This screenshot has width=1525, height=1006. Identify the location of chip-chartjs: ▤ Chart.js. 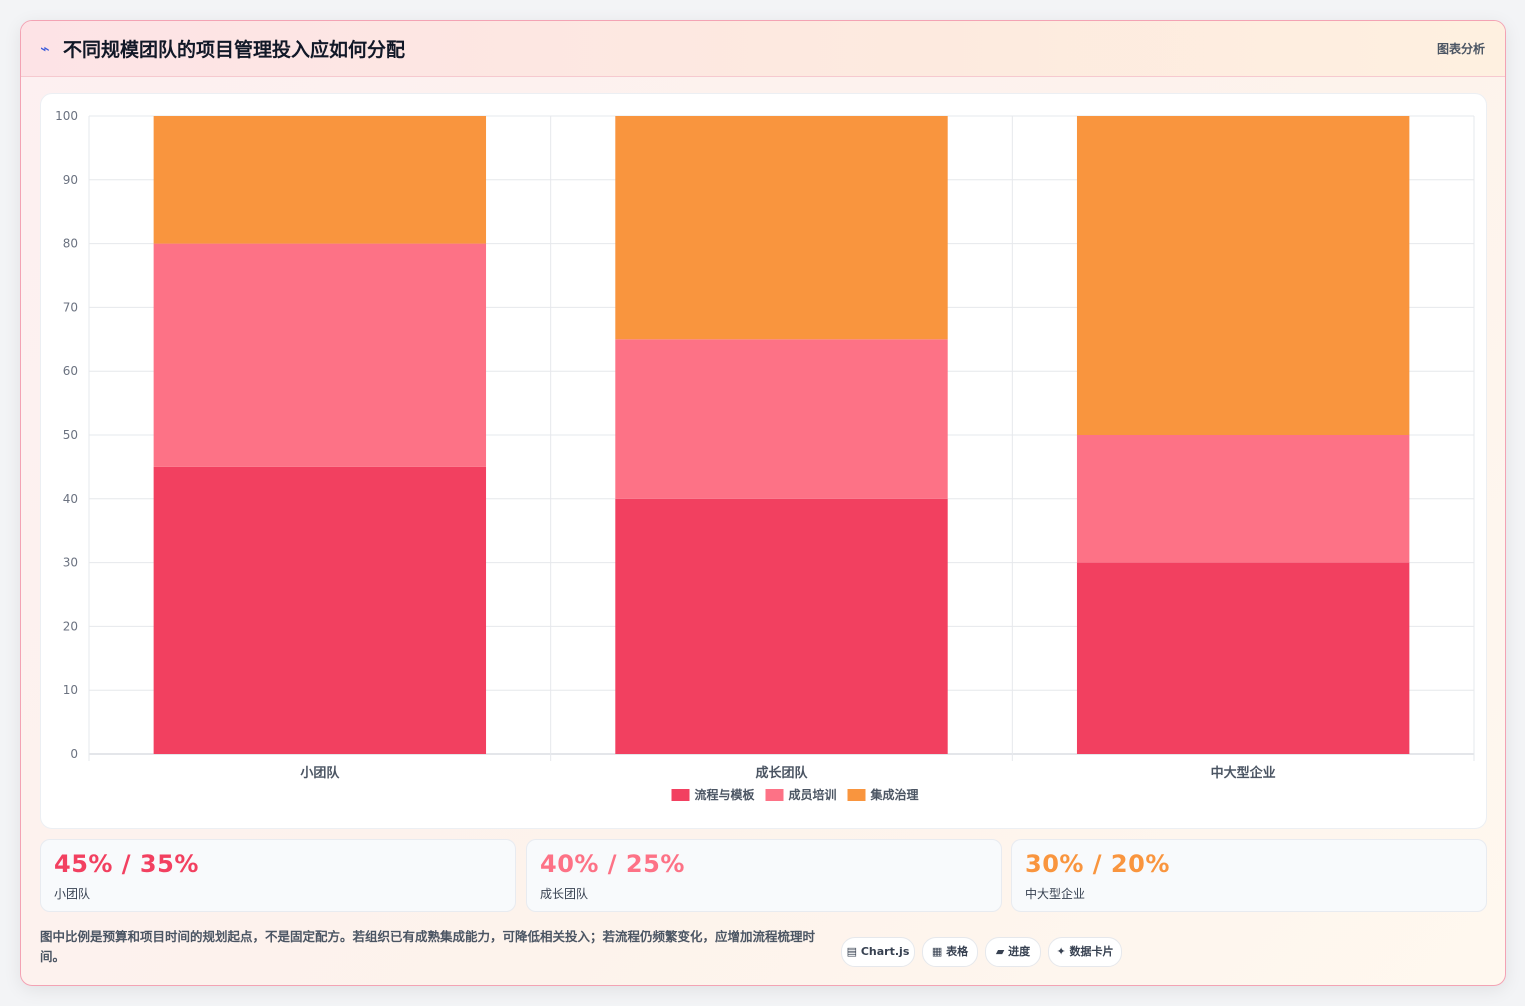
(878, 952).